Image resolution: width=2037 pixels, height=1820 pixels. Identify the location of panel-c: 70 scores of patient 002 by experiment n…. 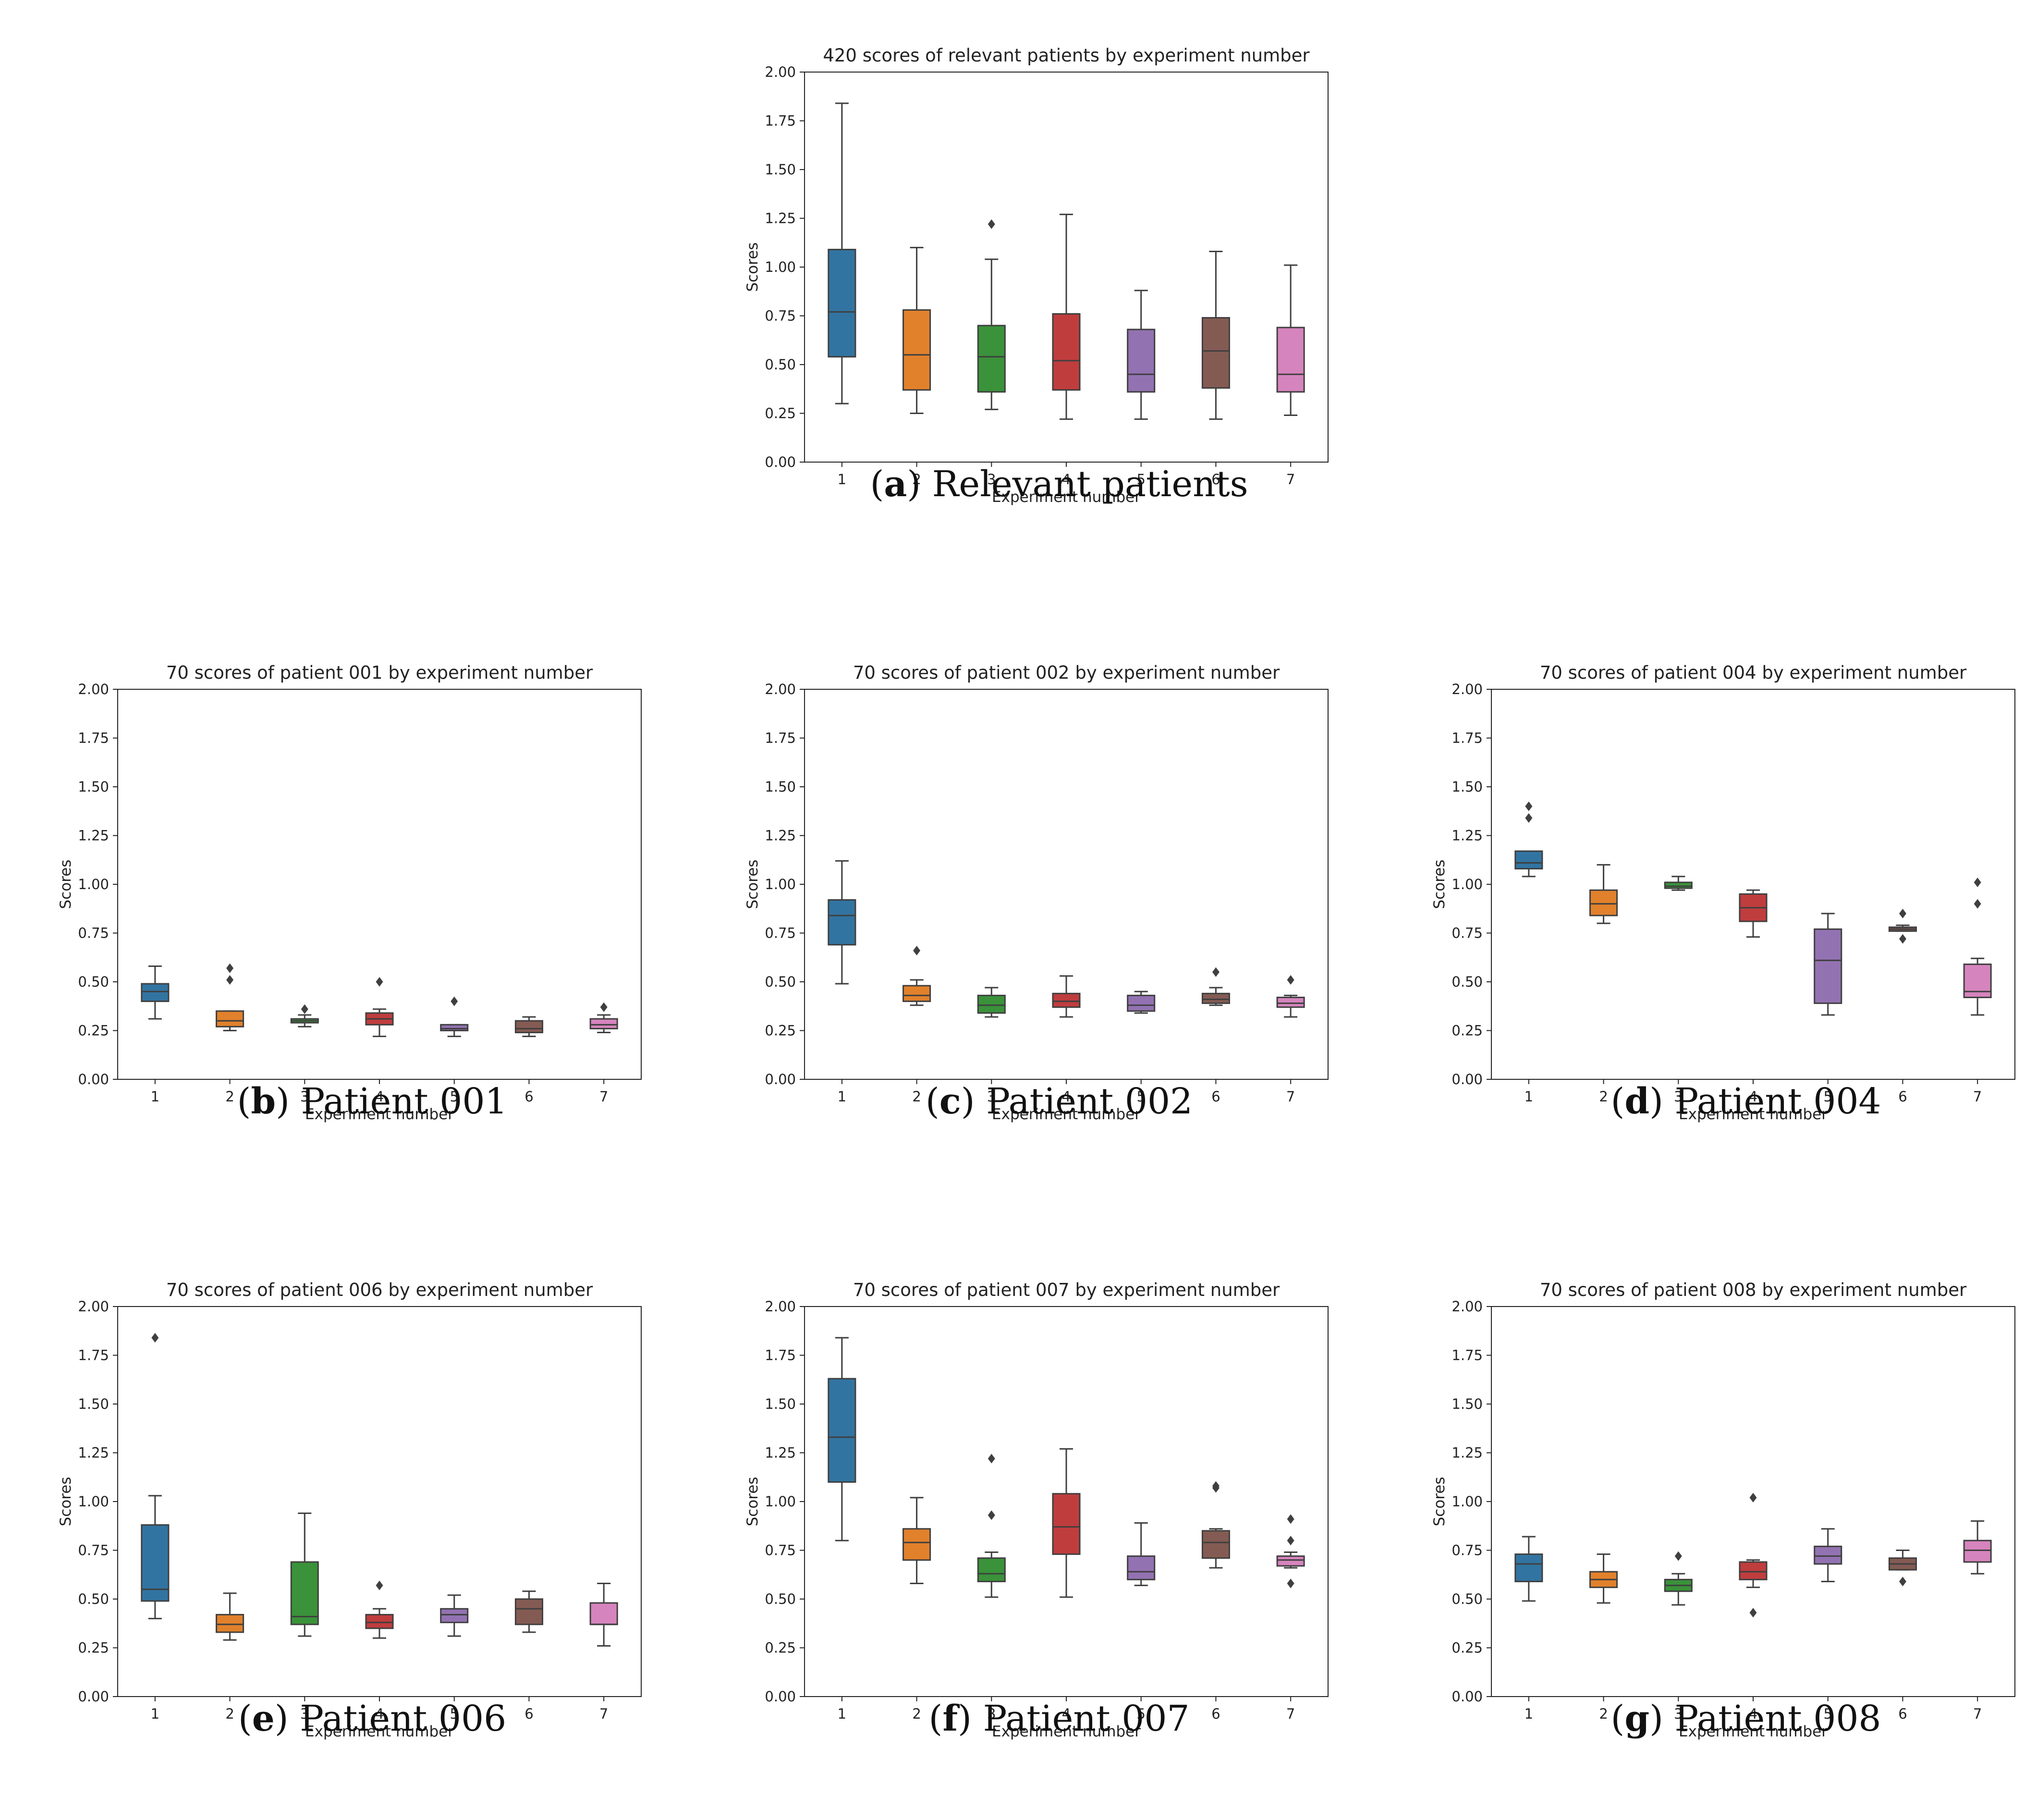
(1059, 888).